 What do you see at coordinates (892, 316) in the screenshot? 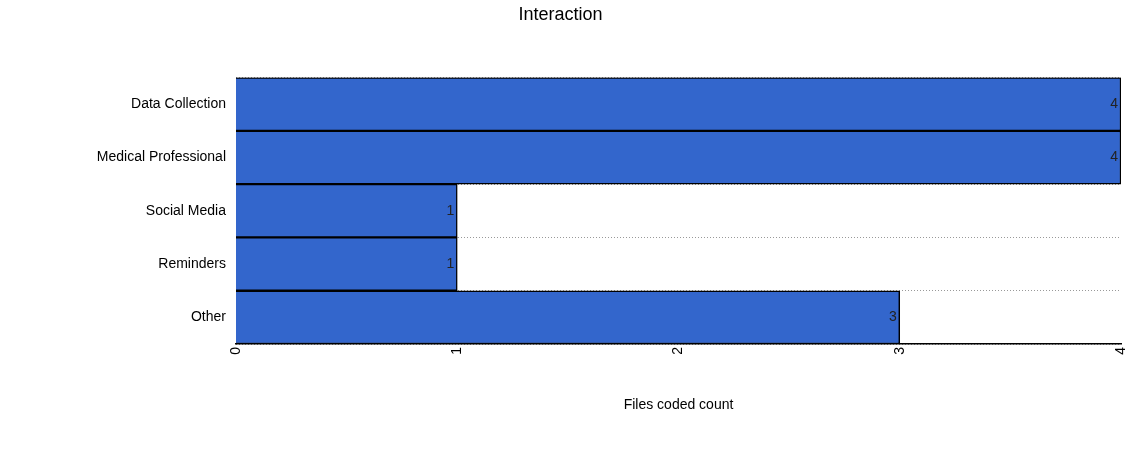
I see `data-label: 3` at bounding box center [892, 316].